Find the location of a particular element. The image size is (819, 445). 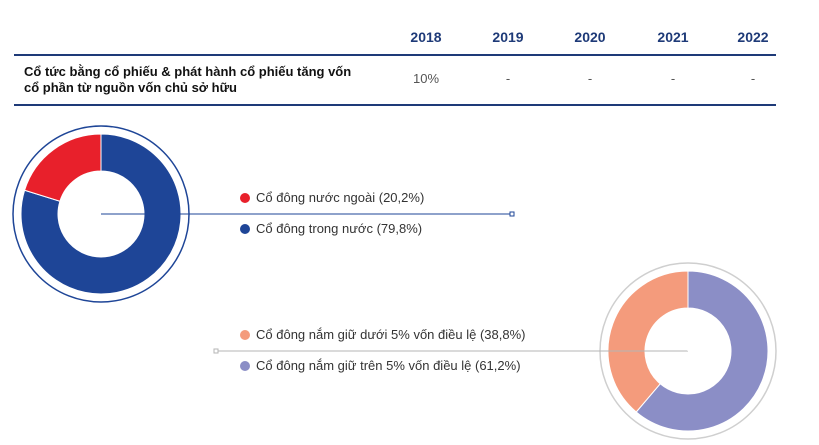

table-cell: 10% is located at coordinates (426, 78).